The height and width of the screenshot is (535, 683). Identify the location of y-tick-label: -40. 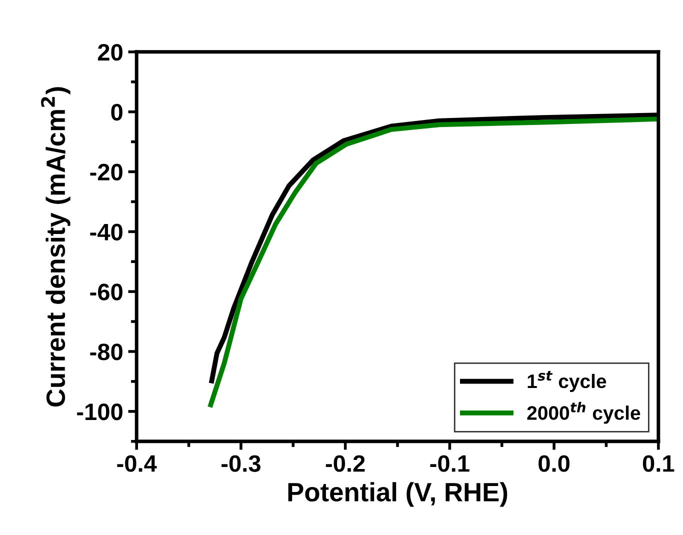
(106, 232).